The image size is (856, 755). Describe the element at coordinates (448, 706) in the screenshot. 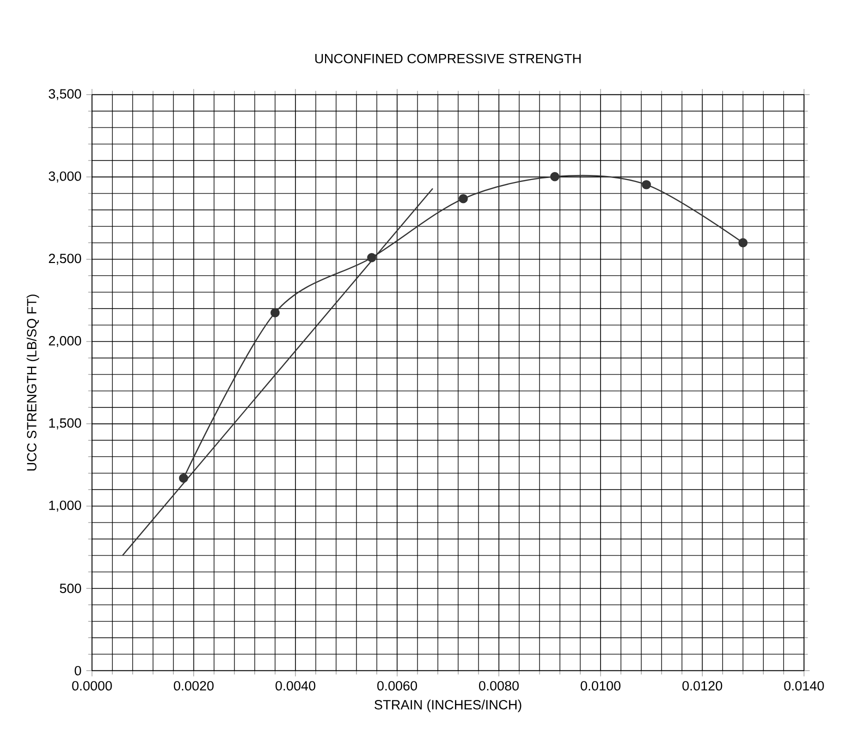

I see `x-axis-title: STRAIN (INCHES/INCH)` at that location.